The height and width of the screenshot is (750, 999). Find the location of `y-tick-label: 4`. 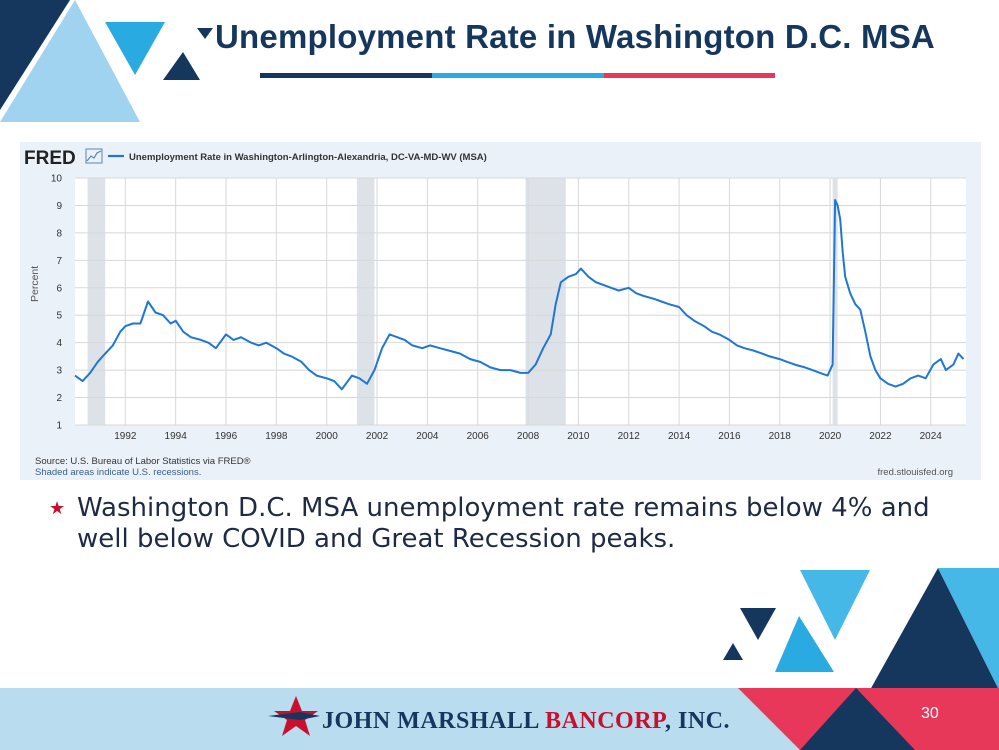

y-tick-label: 4 is located at coordinates (59, 343).